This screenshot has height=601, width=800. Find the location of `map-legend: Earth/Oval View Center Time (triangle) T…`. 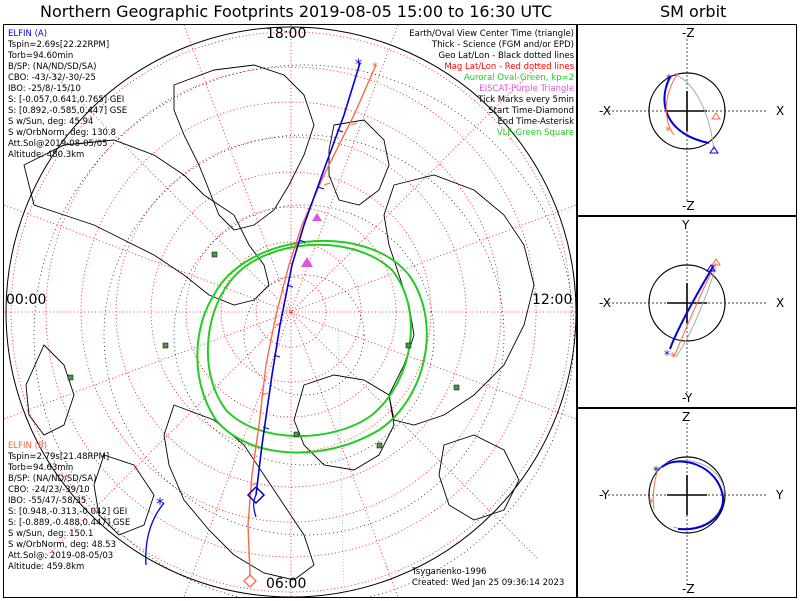

map-legend: Earth/Oval View Center Time (triangle) T… is located at coordinates (491, 84).